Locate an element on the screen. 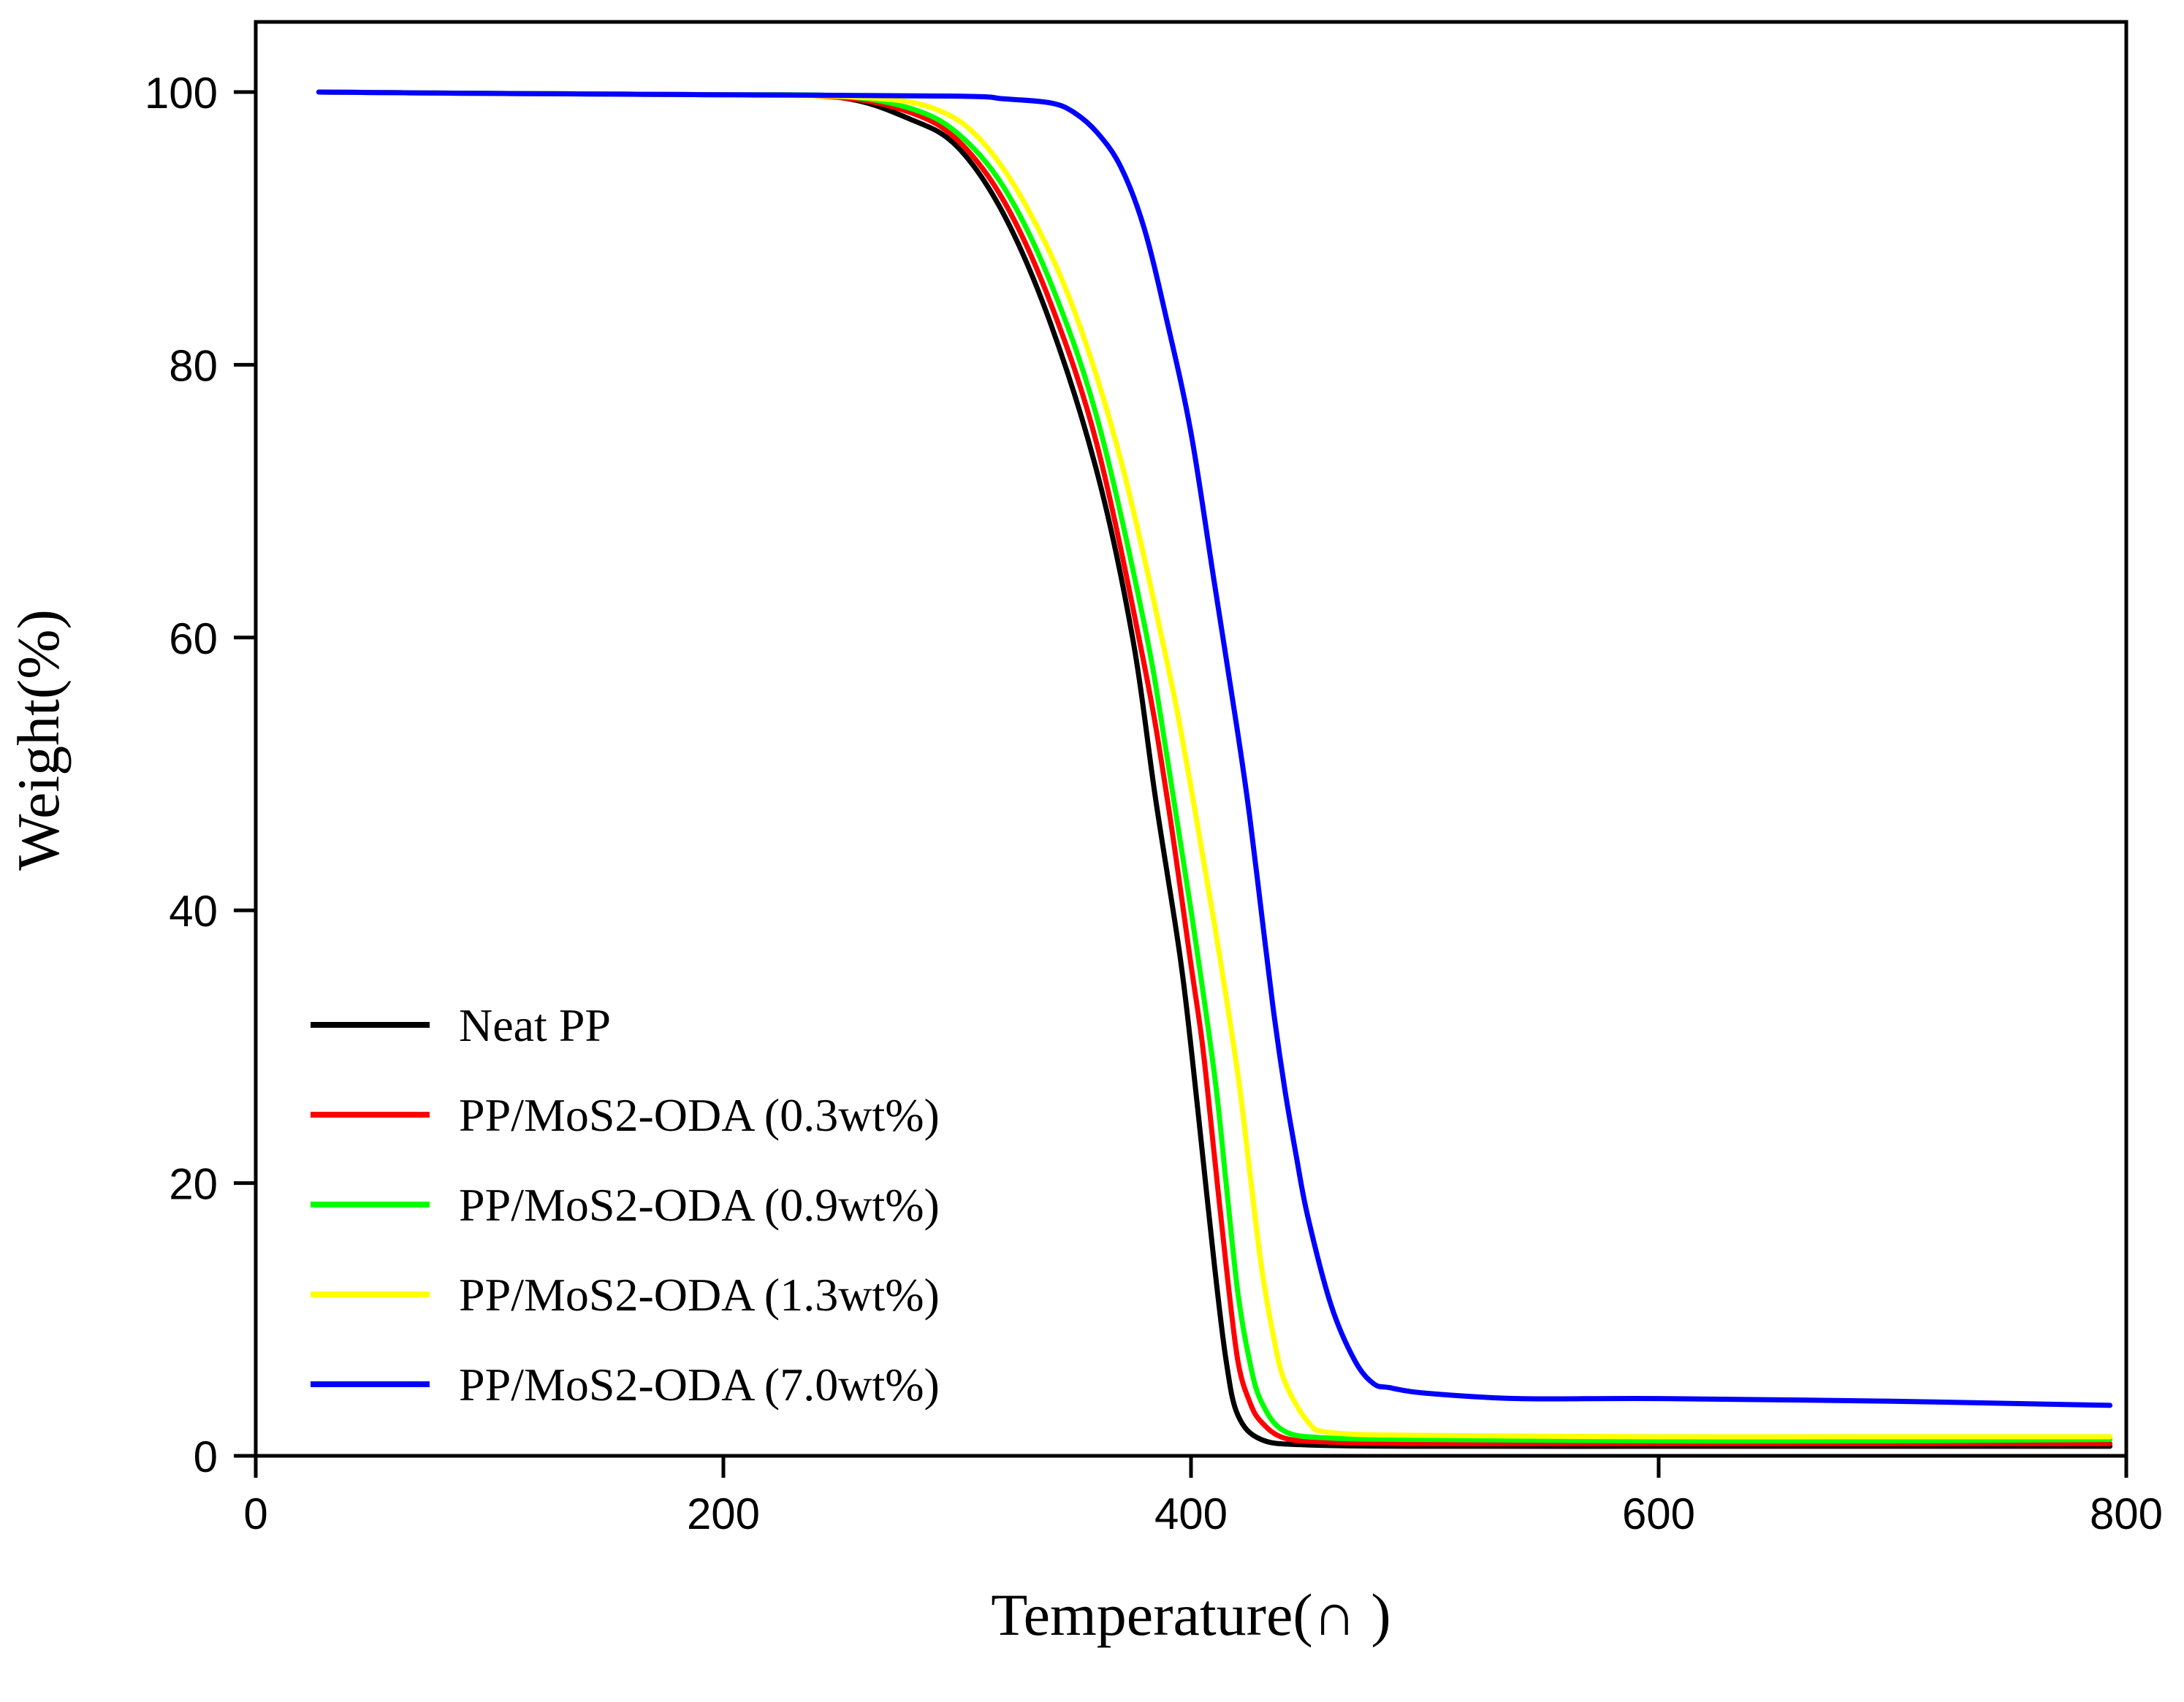 The image size is (2184, 1702). x-tick-label: 600 is located at coordinates (1659, 1514).